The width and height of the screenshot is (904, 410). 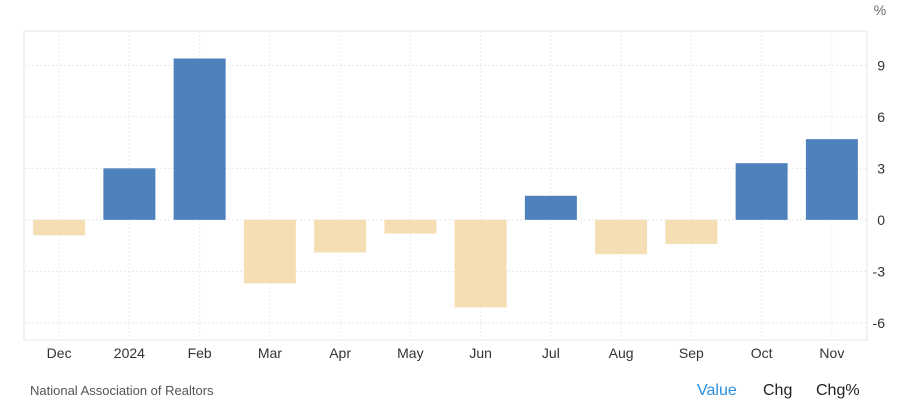 I want to click on x-tick-label: Aug, so click(x=621, y=353).